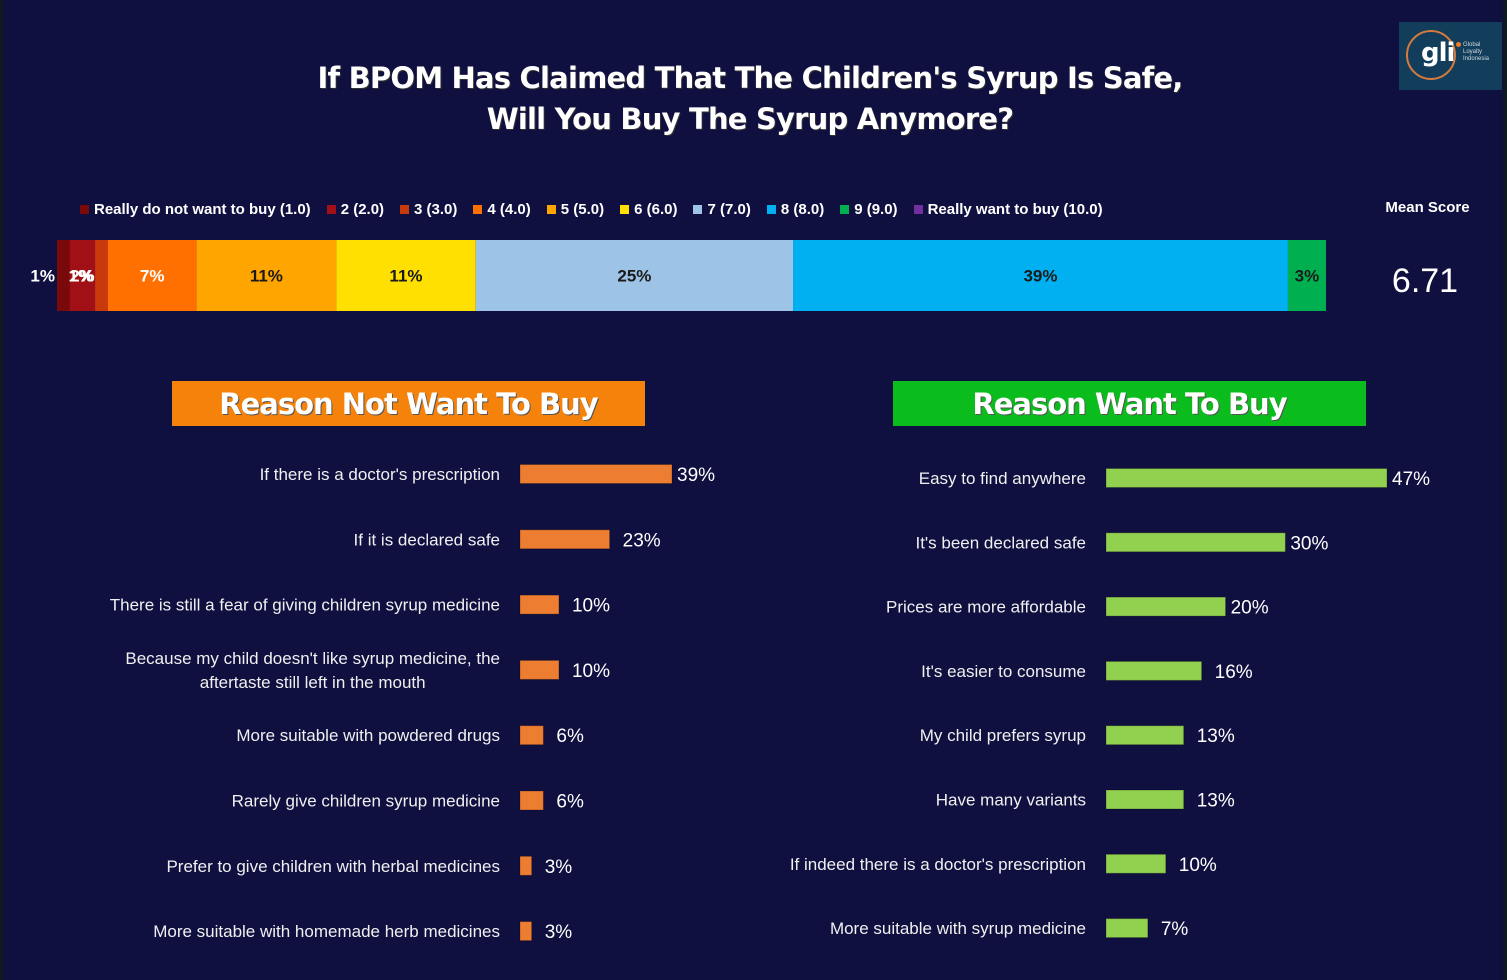 The width and height of the screenshot is (1507, 980). I want to click on logo-ring-icon, so click(1431, 55).